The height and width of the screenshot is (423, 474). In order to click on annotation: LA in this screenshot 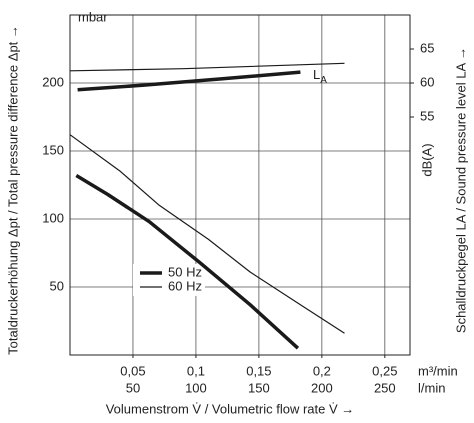, I will do `click(320, 76)`.